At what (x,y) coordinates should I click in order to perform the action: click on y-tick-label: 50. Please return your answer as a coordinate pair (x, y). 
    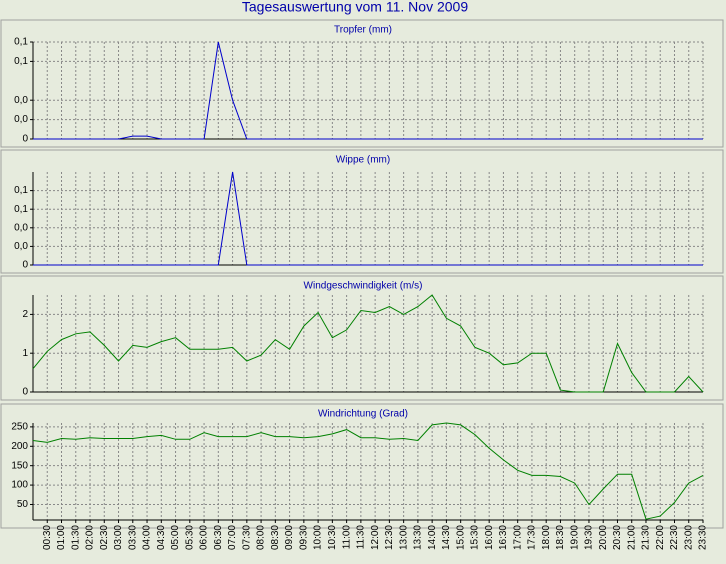
    Looking at the image, I should click on (23, 504).